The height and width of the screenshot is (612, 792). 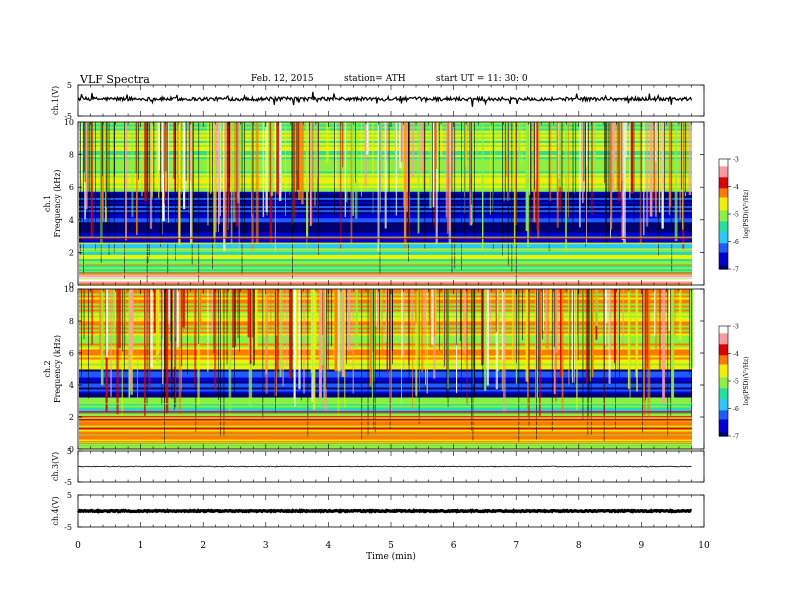 What do you see at coordinates (71, 187) in the screenshot?
I see `y-tick-label: 6` at bounding box center [71, 187].